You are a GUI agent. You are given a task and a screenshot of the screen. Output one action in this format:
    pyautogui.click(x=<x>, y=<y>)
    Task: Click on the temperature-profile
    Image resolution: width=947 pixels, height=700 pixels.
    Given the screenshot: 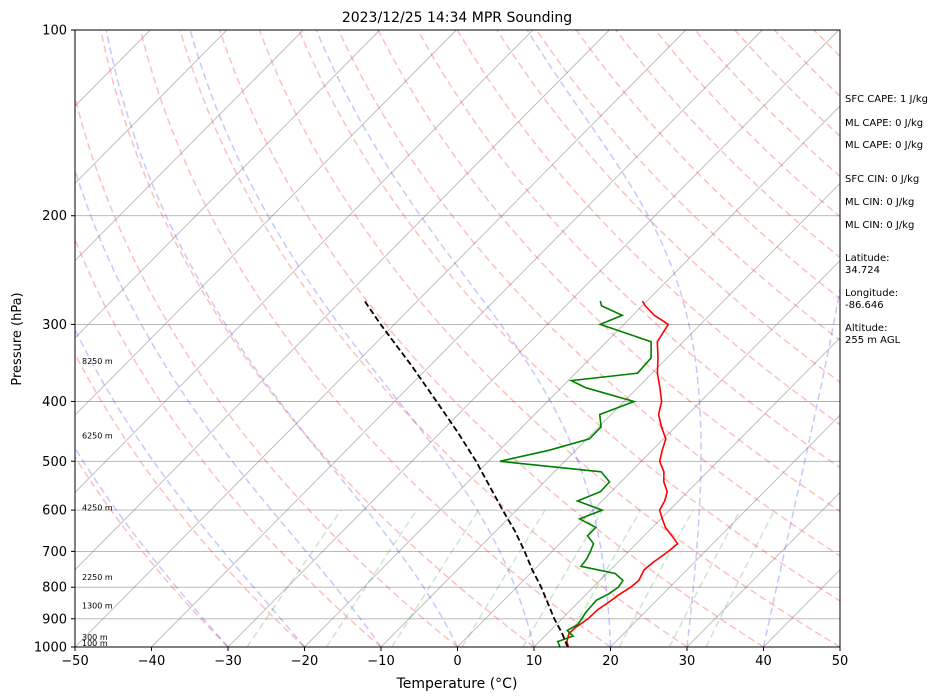 What is the action you would take?
    pyautogui.click(x=622, y=473)
    